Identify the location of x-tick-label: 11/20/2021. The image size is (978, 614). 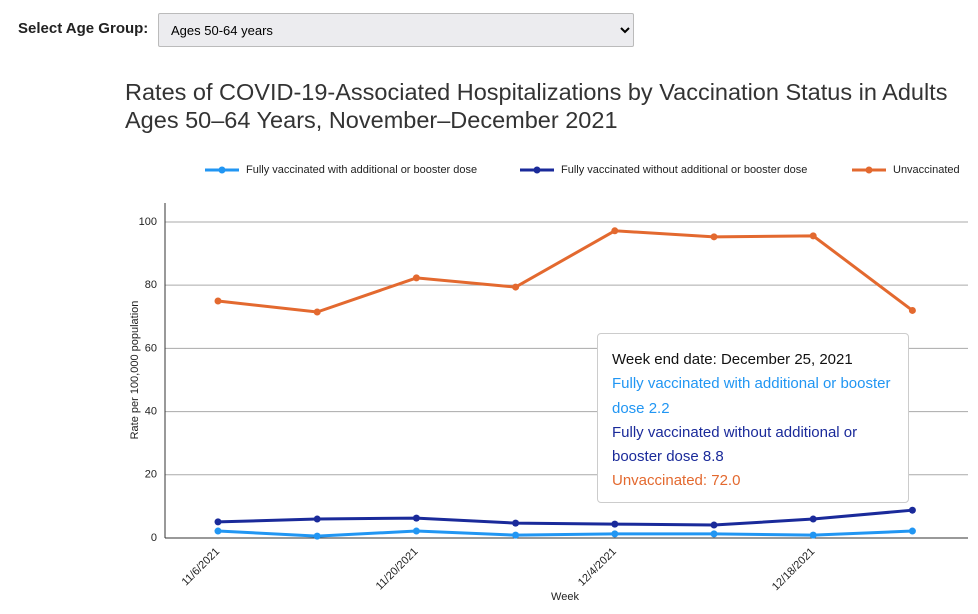
(397, 569).